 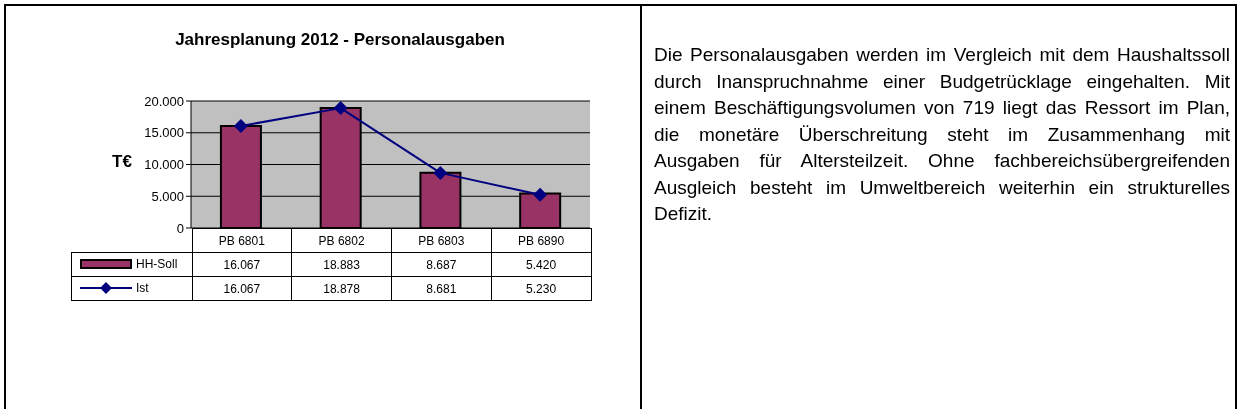 I want to click on y-tick-label: 10.000, so click(x=164, y=165).